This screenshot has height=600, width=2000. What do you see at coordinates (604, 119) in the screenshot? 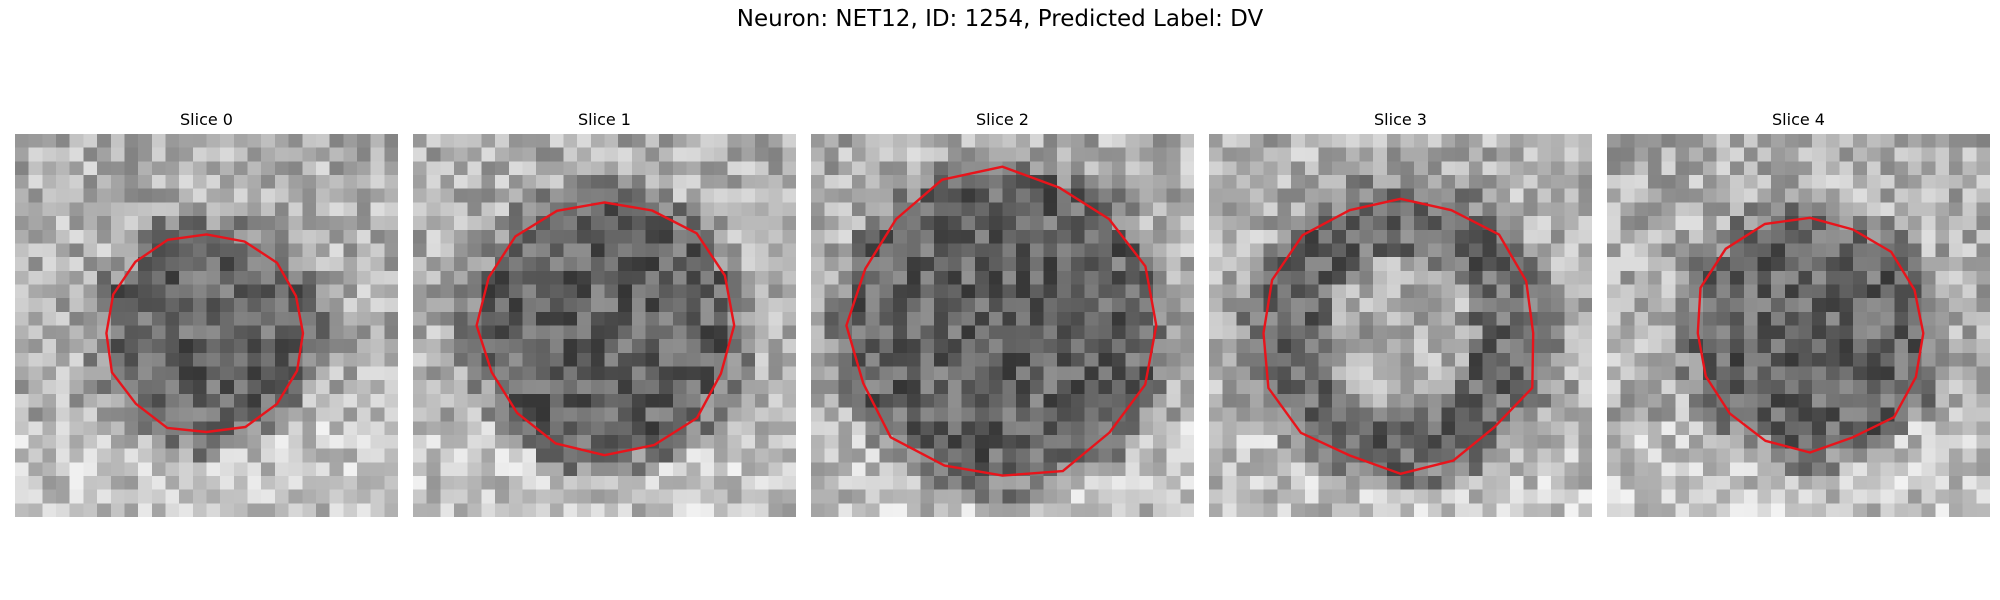
I see `slice-title-1: Slice 1` at bounding box center [604, 119].